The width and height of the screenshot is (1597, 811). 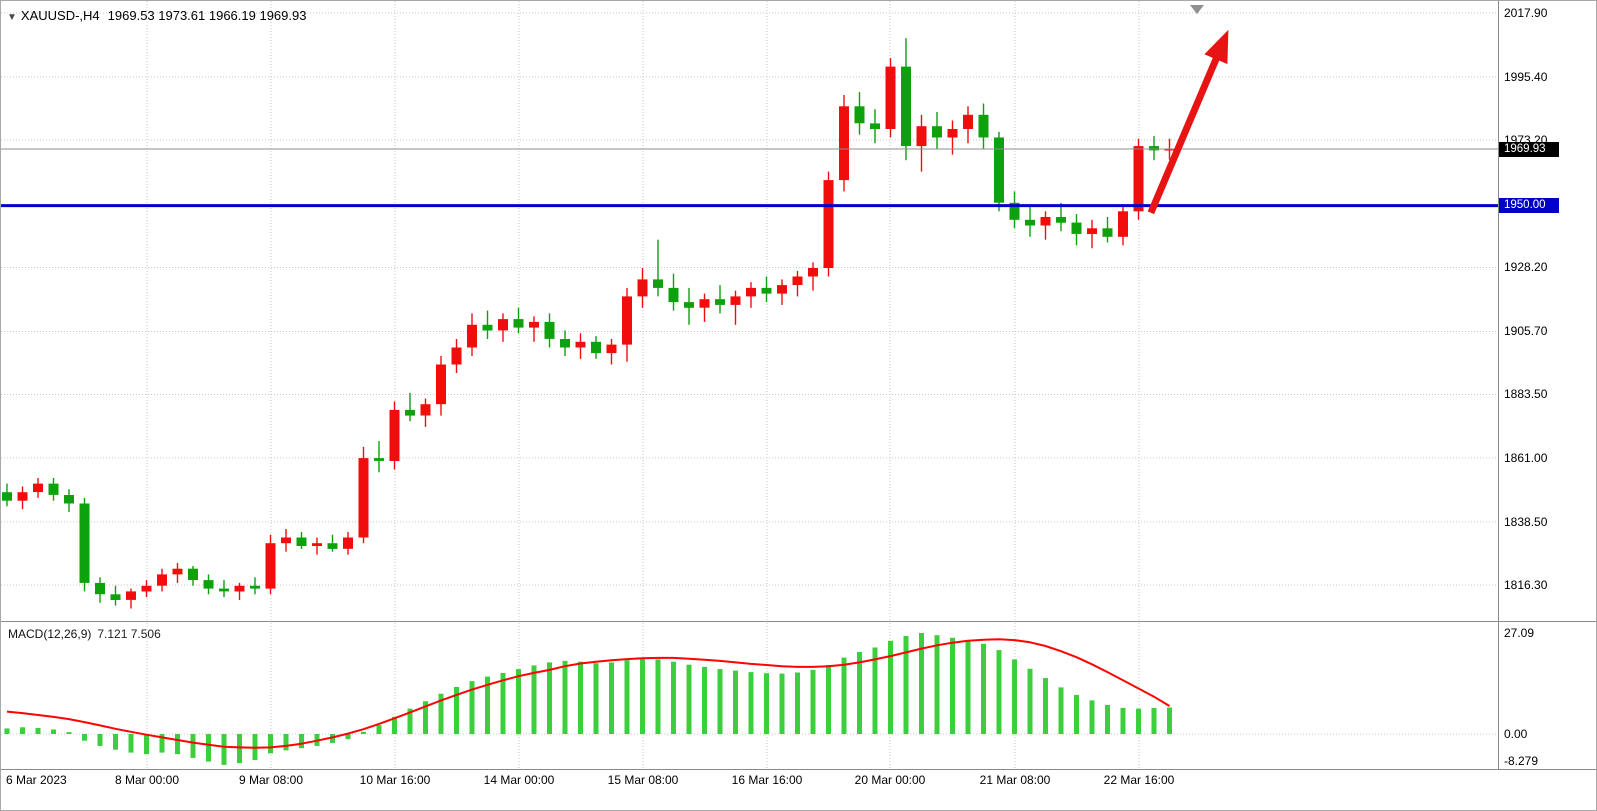 I want to click on time-axis-label: 16 Mar 16:00, so click(x=767, y=780).